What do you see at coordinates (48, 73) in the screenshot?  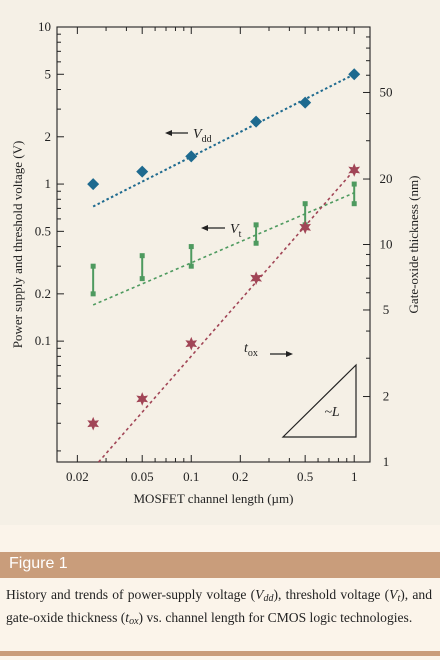 I see `y-tick-label: 5` at bounding box center [48, 73].